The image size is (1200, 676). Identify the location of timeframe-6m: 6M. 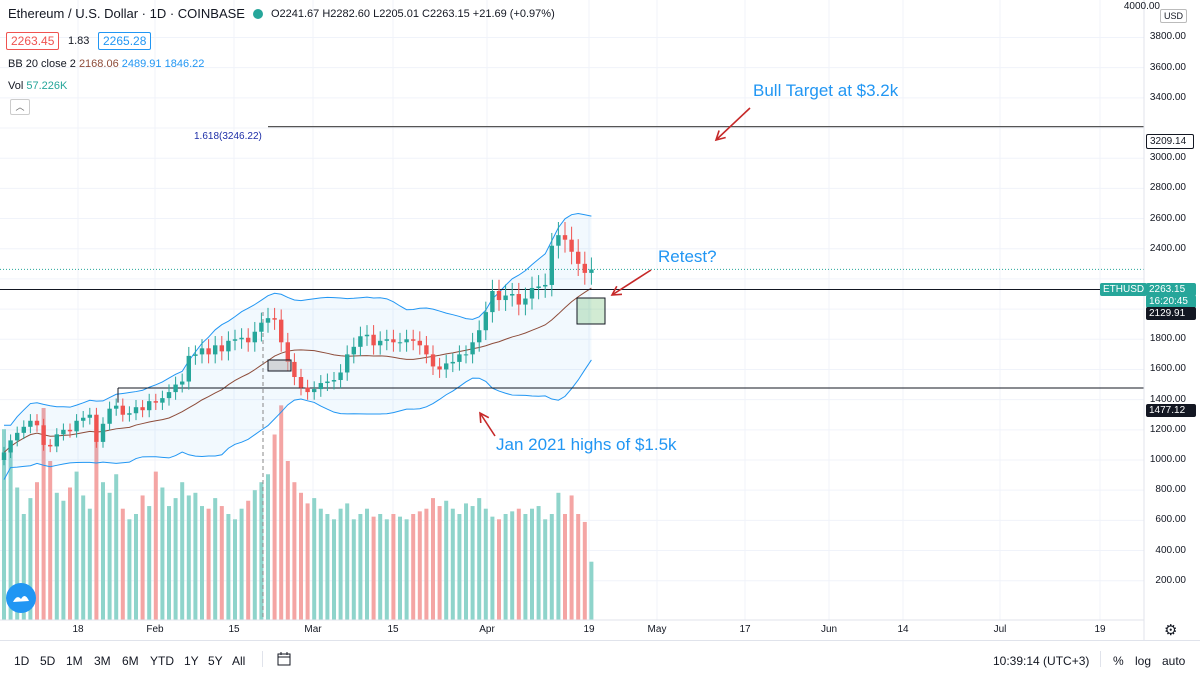
(130, 661).